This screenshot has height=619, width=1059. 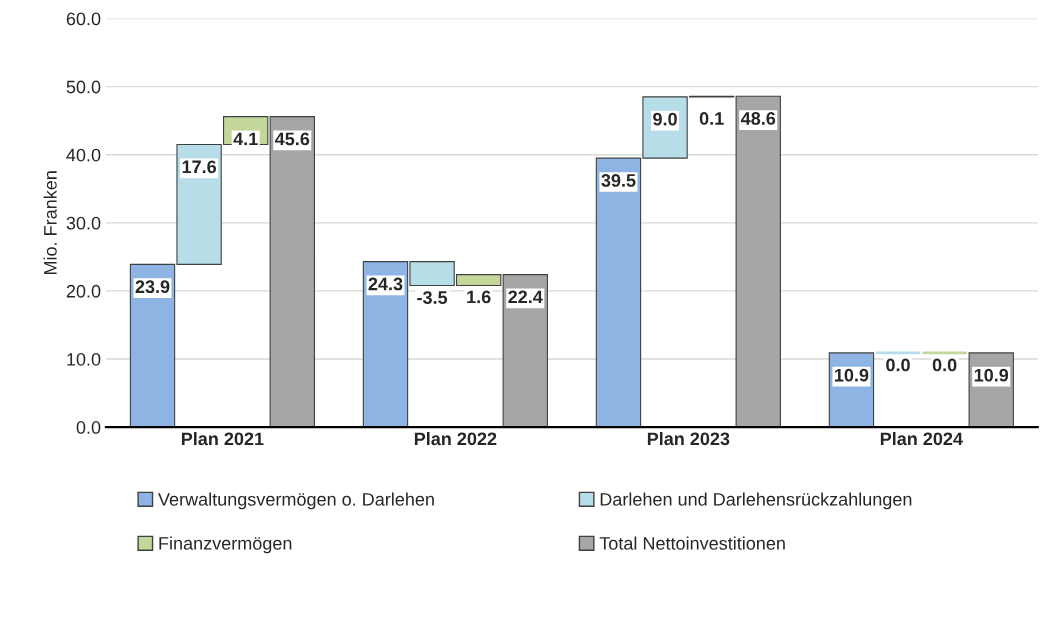 I want to click on data-label: 39.5, so click(x=618, y=180).